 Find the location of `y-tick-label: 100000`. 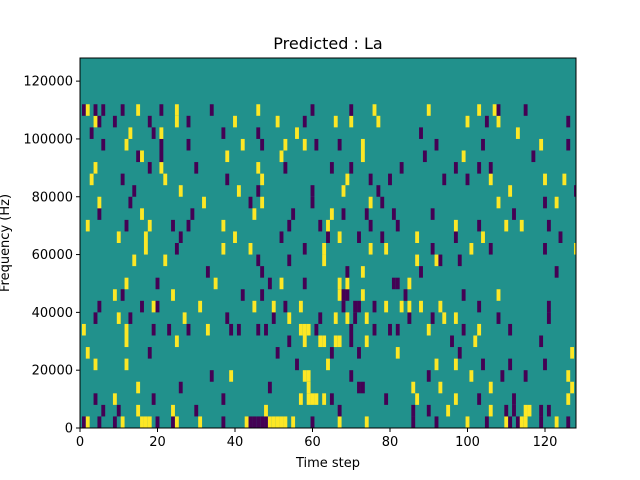

y-tick-label: 100000 is located at coordinates (48, 139).